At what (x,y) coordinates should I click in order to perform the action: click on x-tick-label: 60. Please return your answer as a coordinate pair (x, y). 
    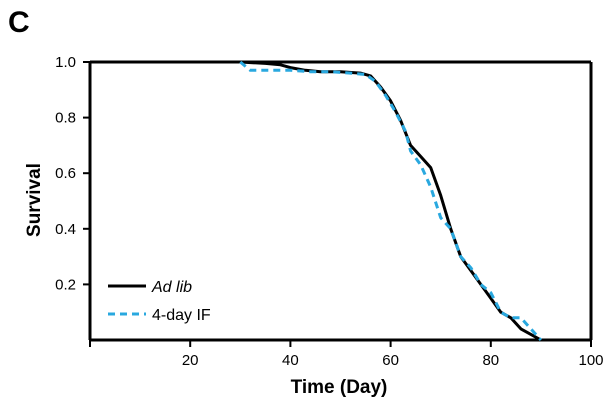
    Looking at the image, I should click on (390, 360).